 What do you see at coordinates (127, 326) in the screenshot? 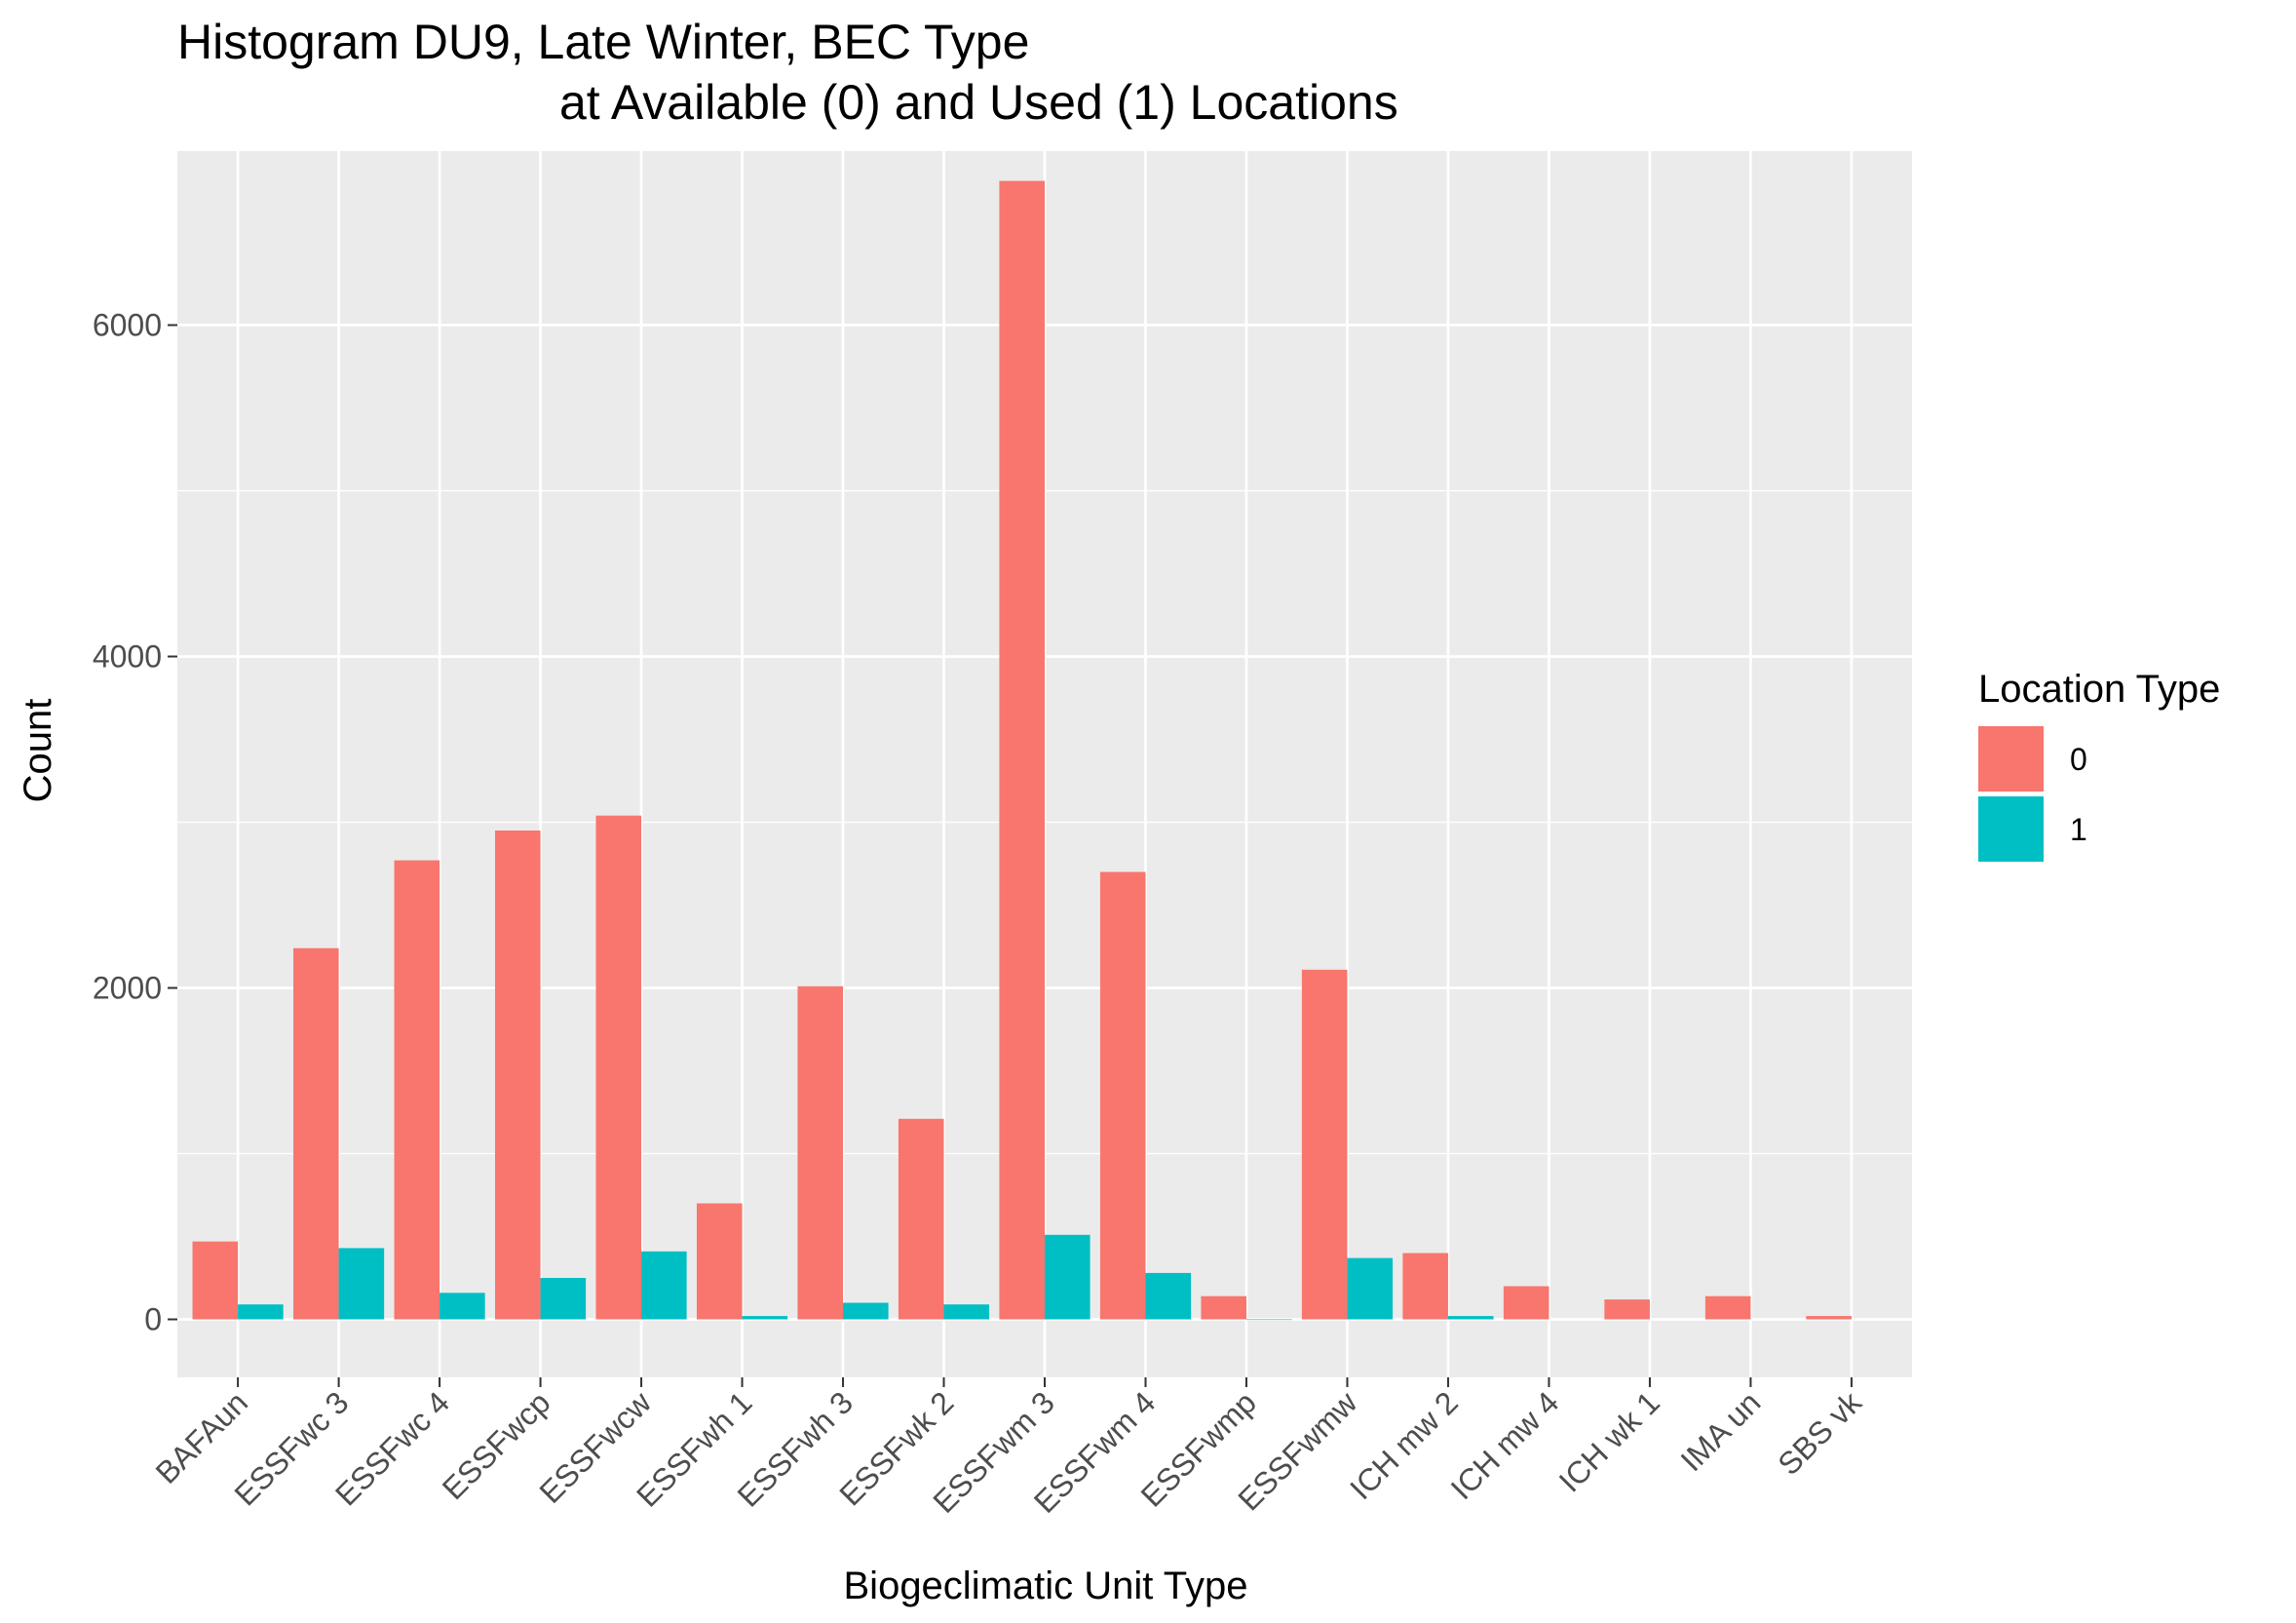
I see `y-tick-label: 6000` at bounding box center [127, 326].